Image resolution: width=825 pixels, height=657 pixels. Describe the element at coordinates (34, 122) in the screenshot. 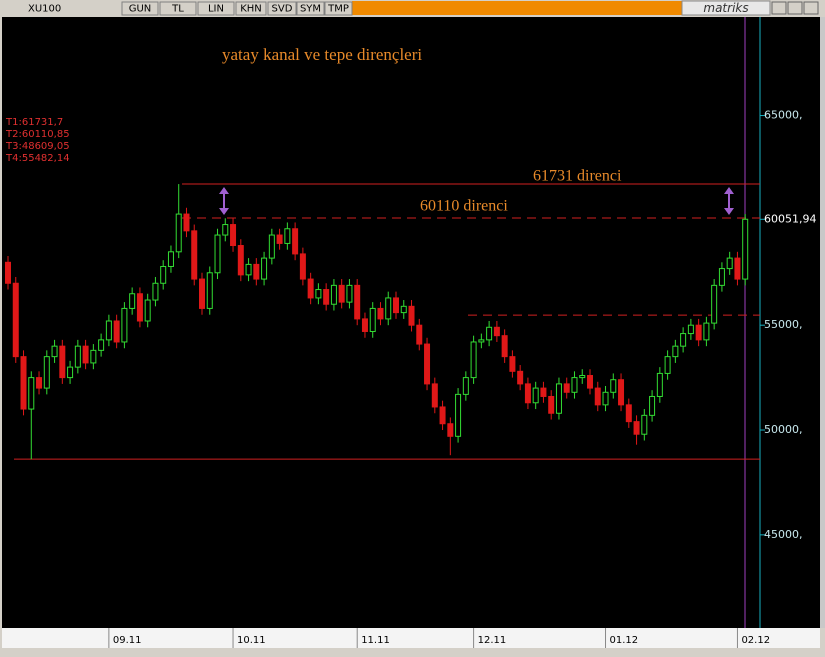

I see `level-label: T1:61731,7` at that location.